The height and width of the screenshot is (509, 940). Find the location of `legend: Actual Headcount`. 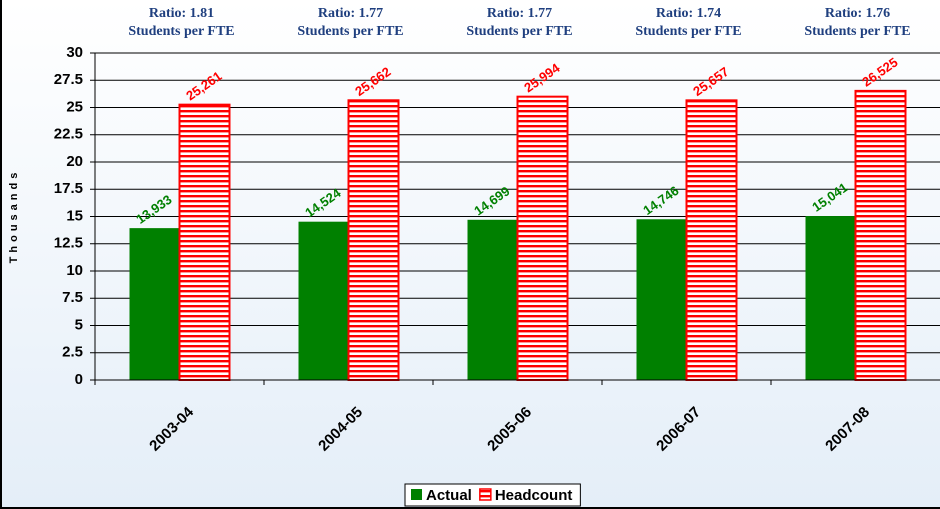

legend: Actual Headcount is located at coordinates (492, 495).